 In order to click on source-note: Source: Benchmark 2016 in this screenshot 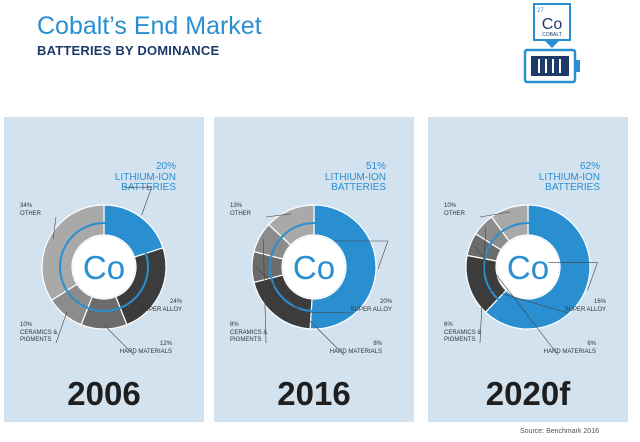, I will do `click(559, 431)`.